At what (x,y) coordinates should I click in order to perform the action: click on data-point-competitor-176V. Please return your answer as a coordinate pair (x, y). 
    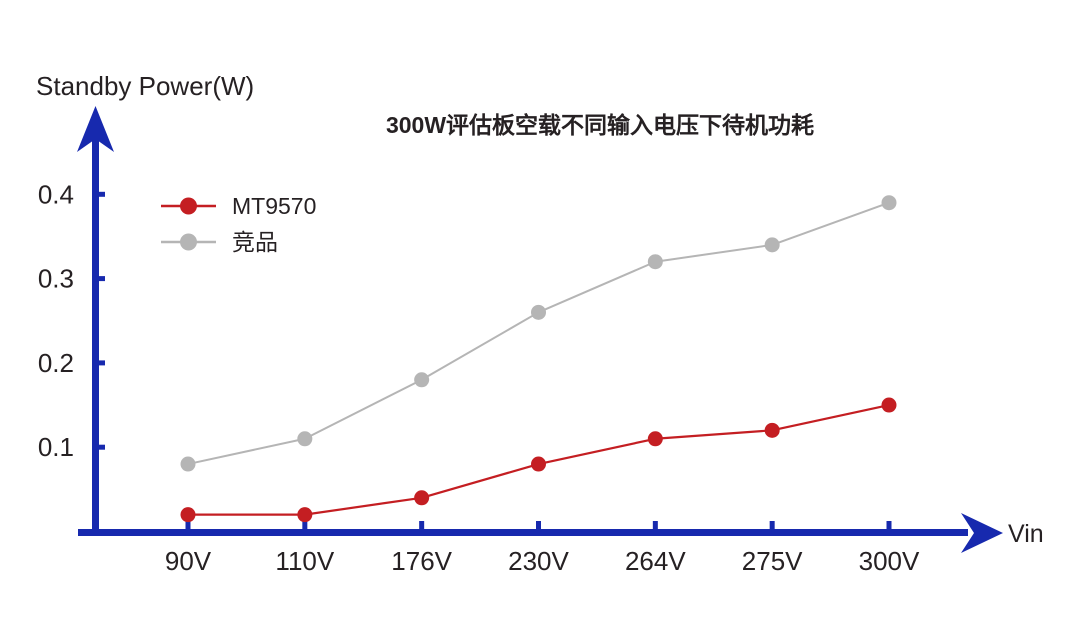
    Looking at the image, I should click on (422, 380).